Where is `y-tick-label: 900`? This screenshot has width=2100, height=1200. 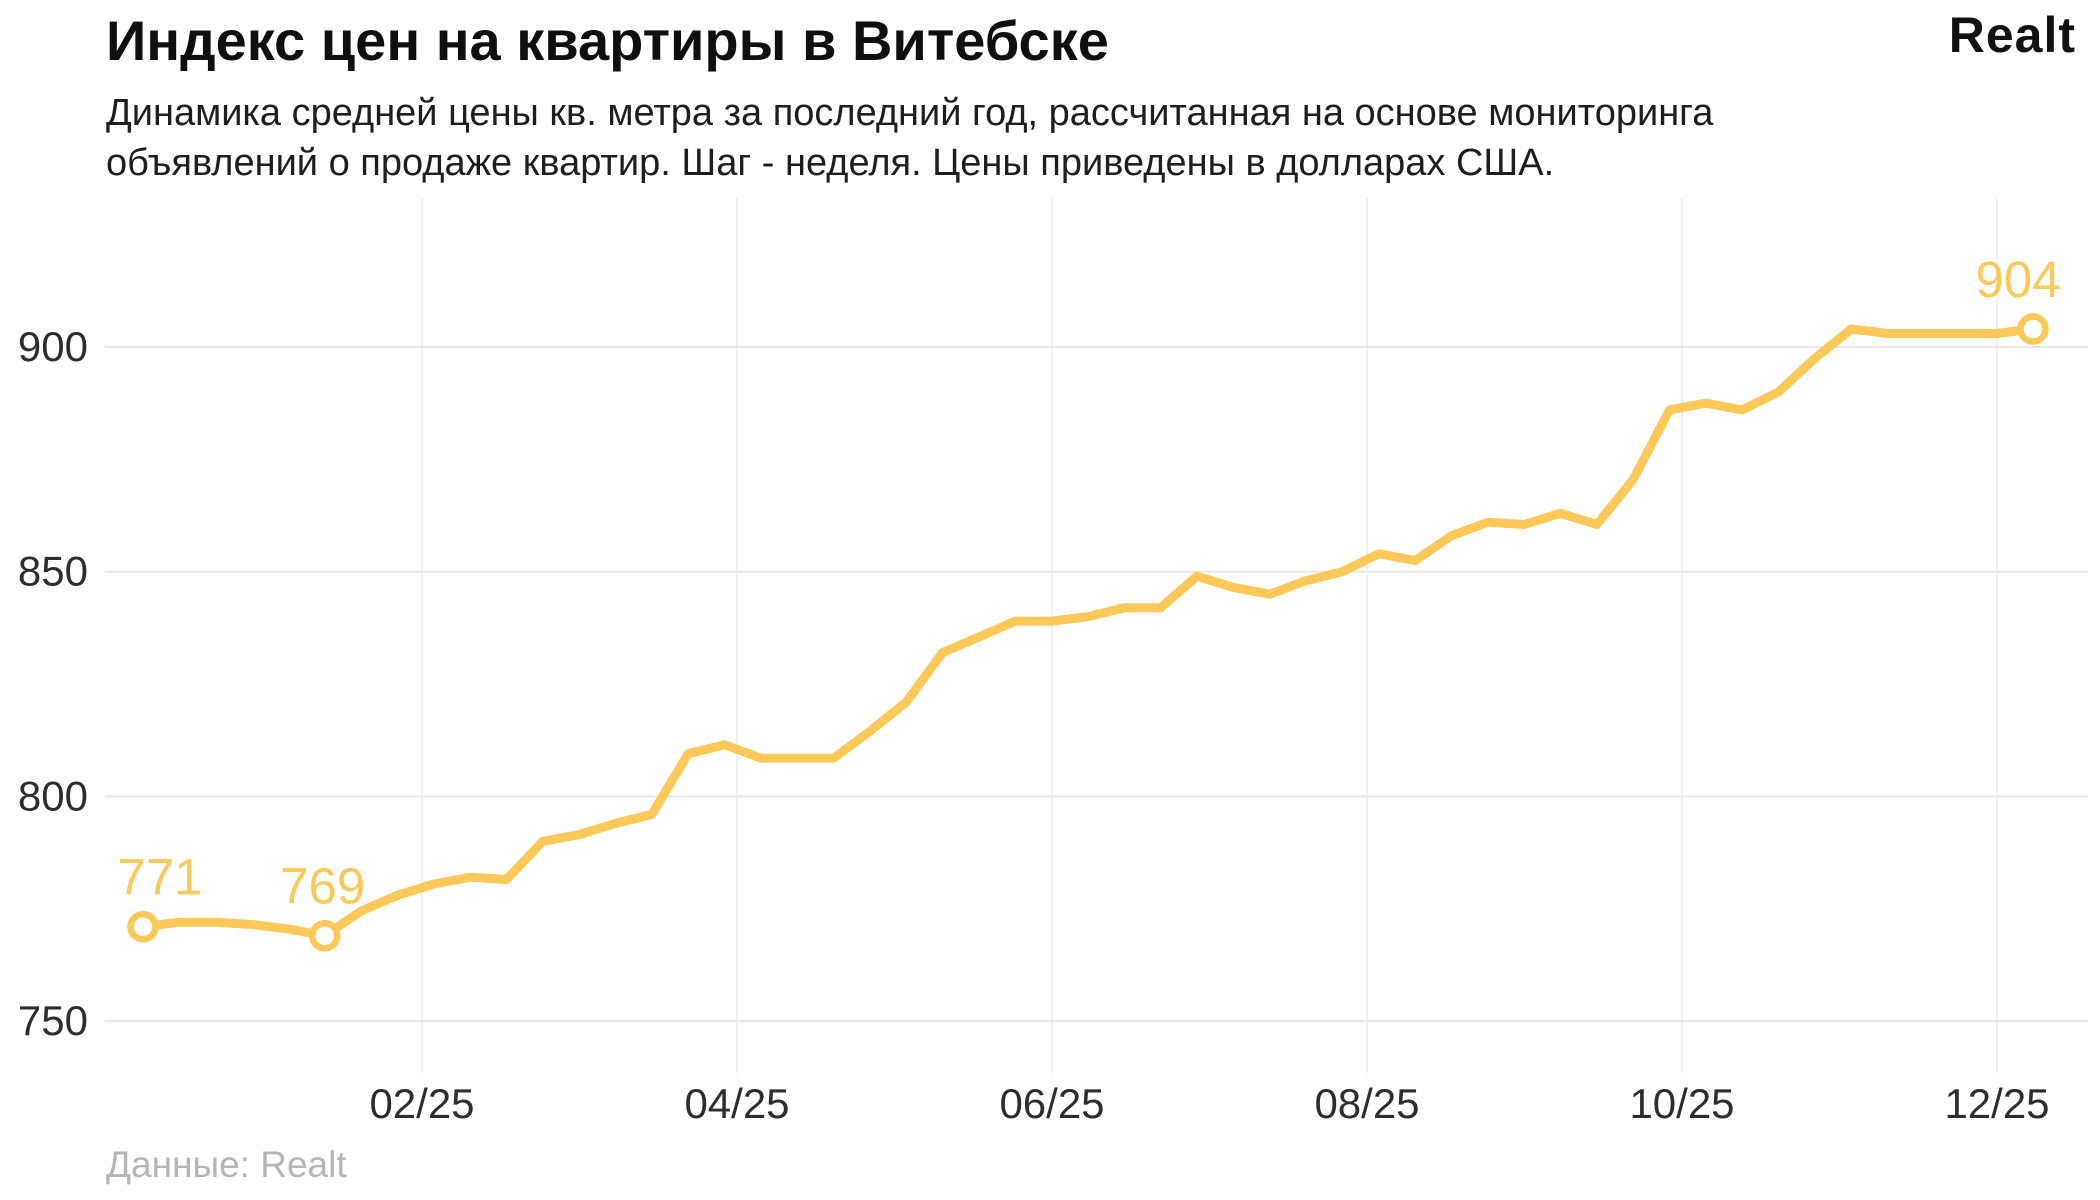 y-tick-label: 900 is located at coordinates (53, 346).